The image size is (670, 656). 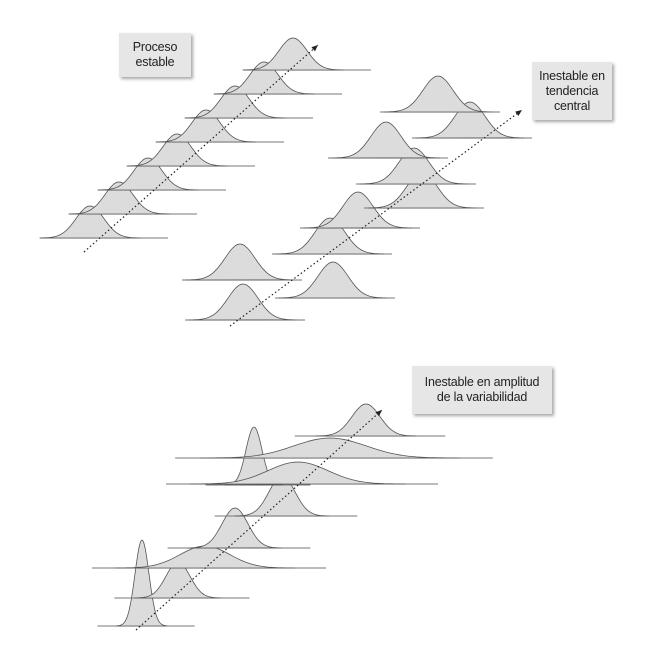 I want to click on label-central-line3: central, so click(x=572, y=105).